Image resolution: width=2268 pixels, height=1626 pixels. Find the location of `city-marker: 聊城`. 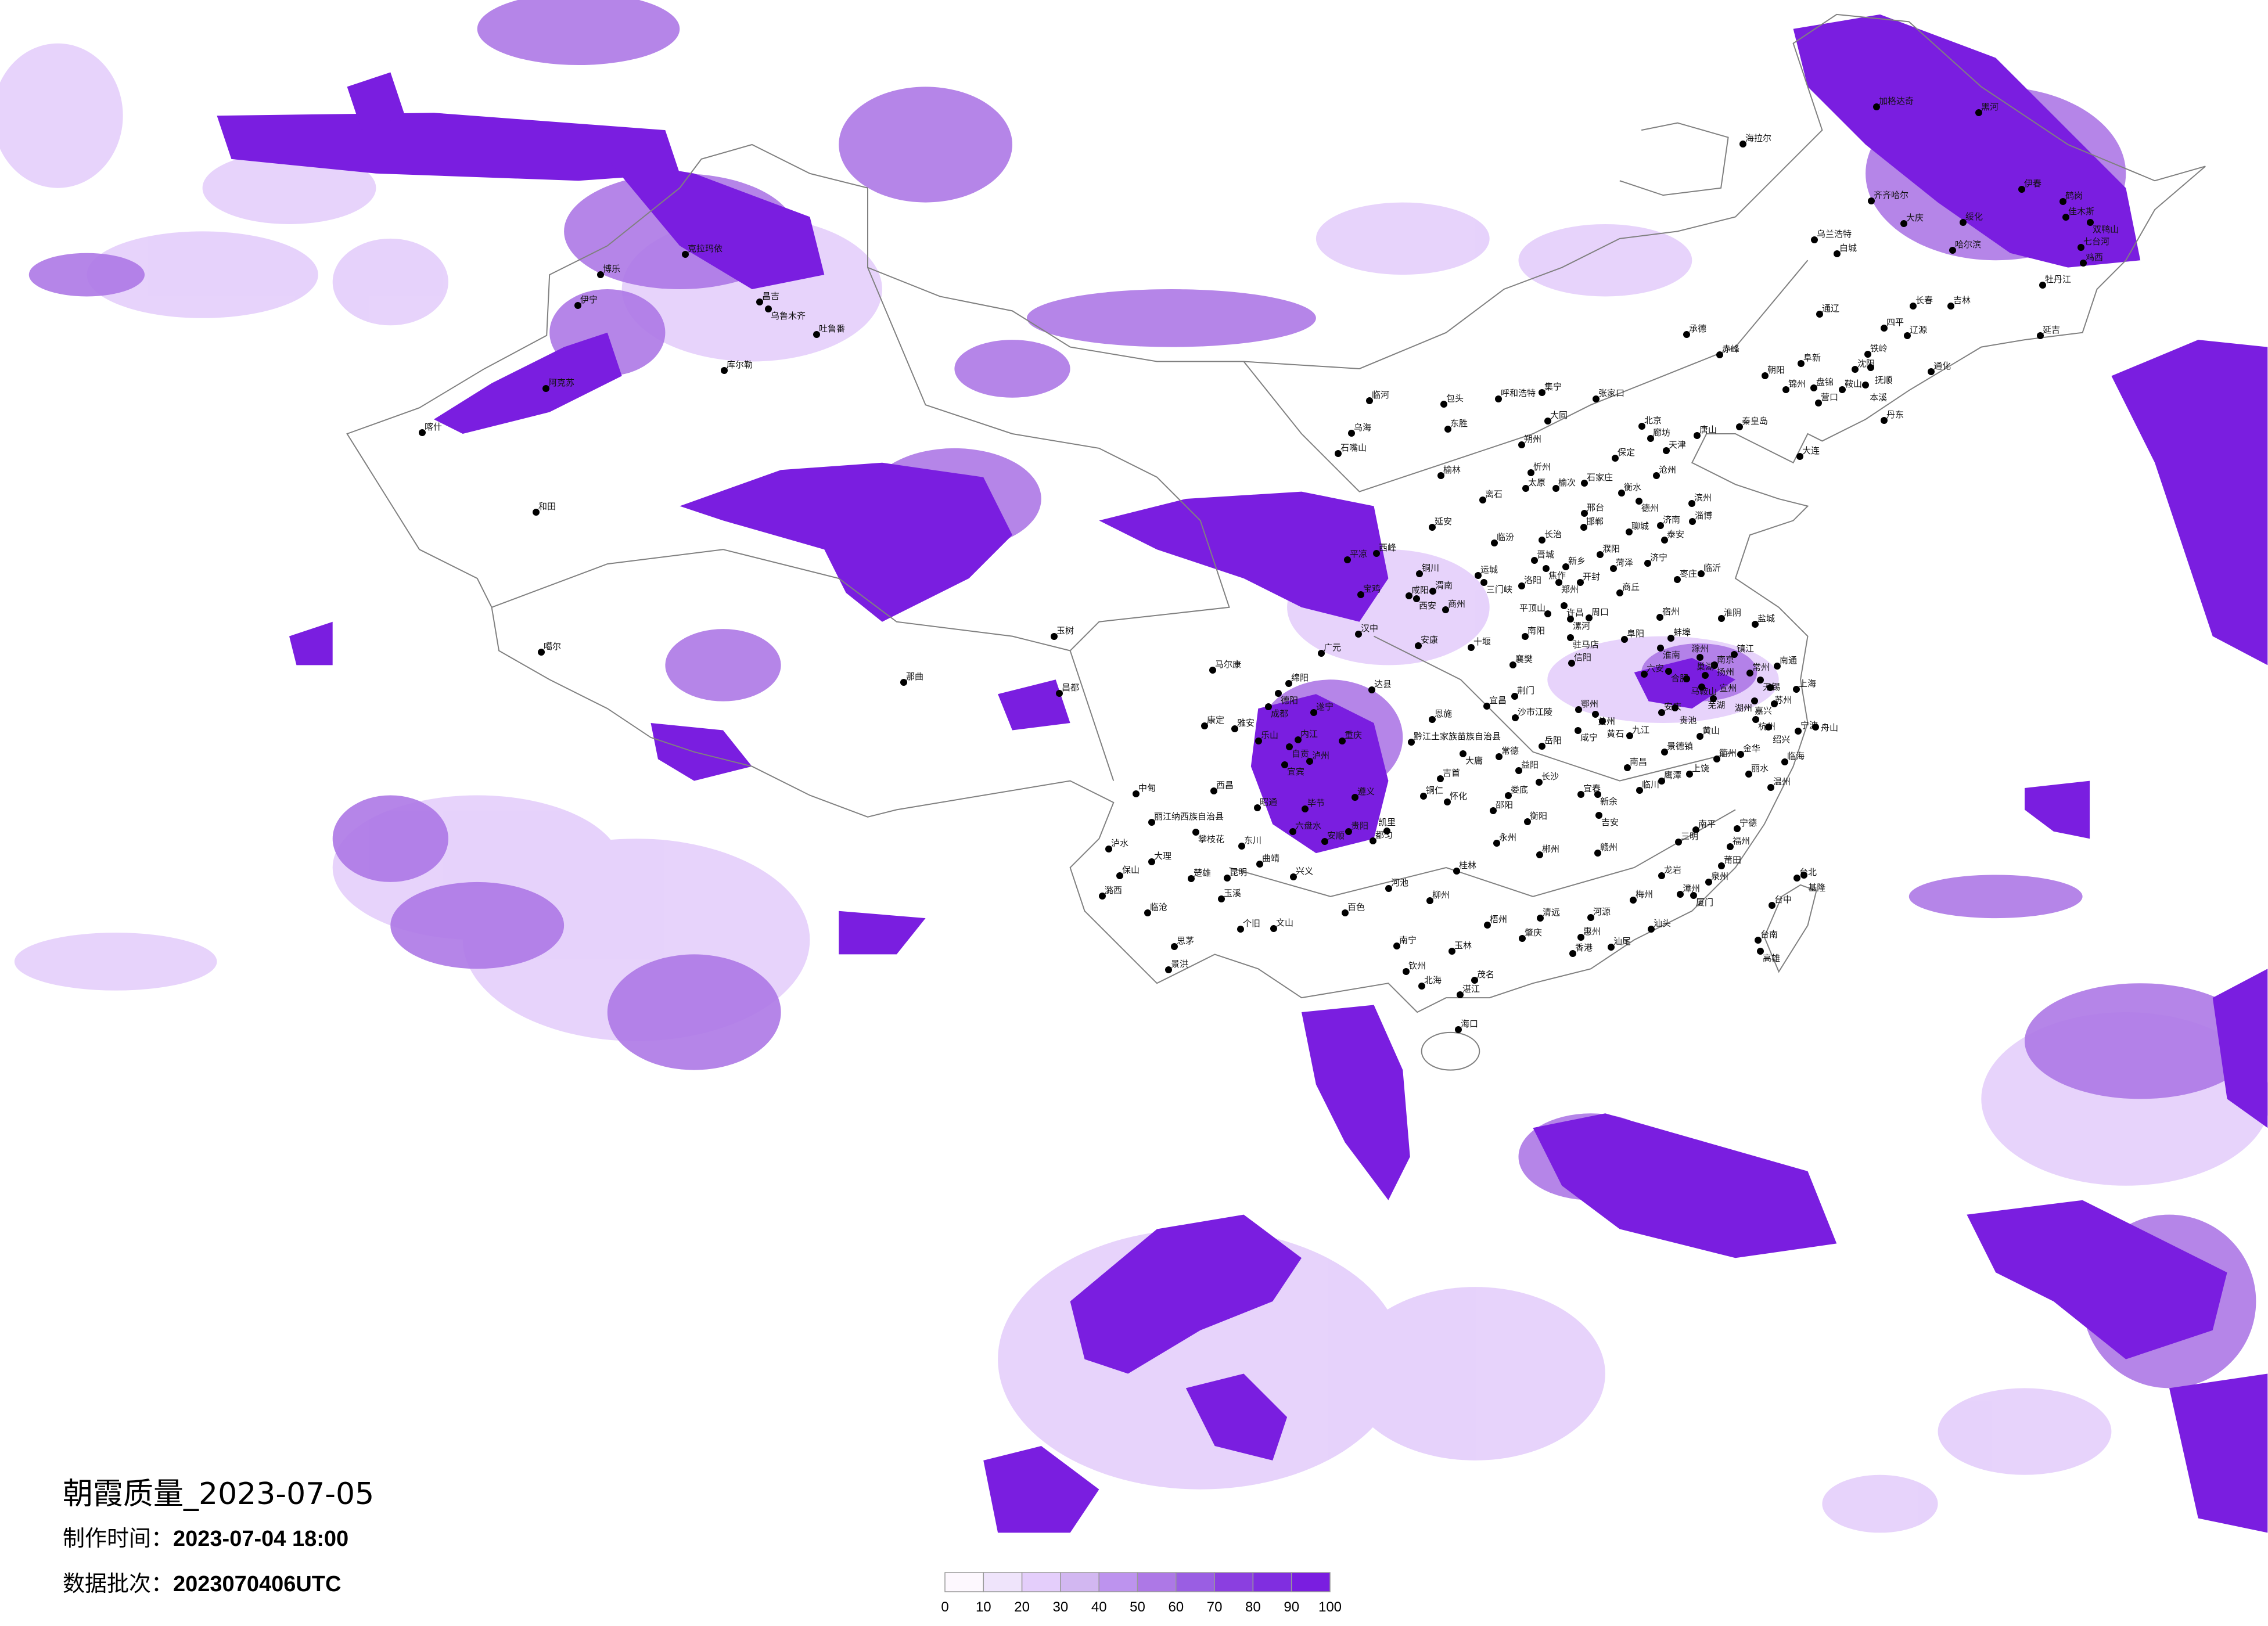

city-marker: 聊城 is located at coordinates (1637, 528).